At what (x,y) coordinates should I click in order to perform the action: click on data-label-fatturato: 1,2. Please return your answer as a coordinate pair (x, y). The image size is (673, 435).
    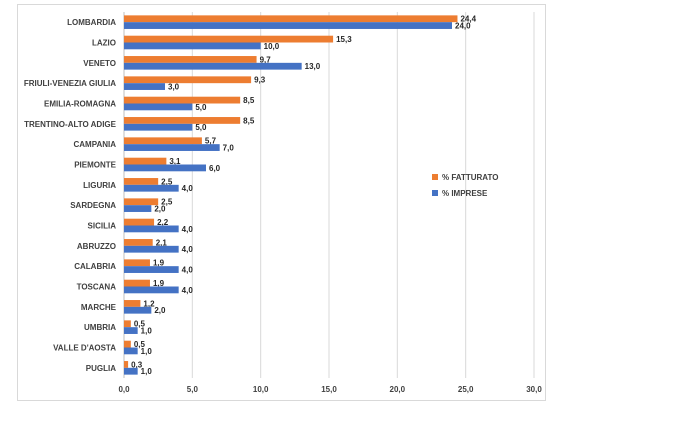
    Looking at the image, I should click on (149, 303).